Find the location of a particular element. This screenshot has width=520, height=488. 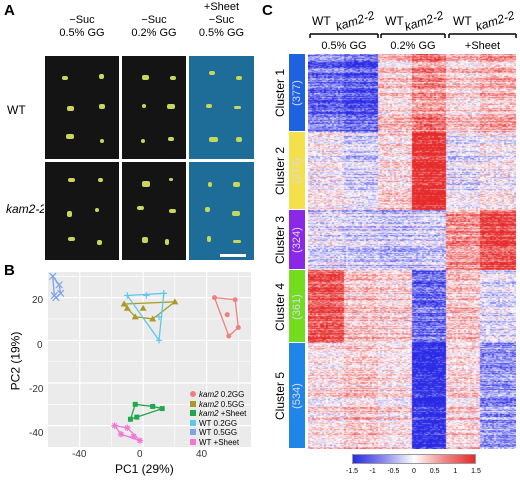

legend-entry: kam2 0.2GG is located at coordinates (217, 395).